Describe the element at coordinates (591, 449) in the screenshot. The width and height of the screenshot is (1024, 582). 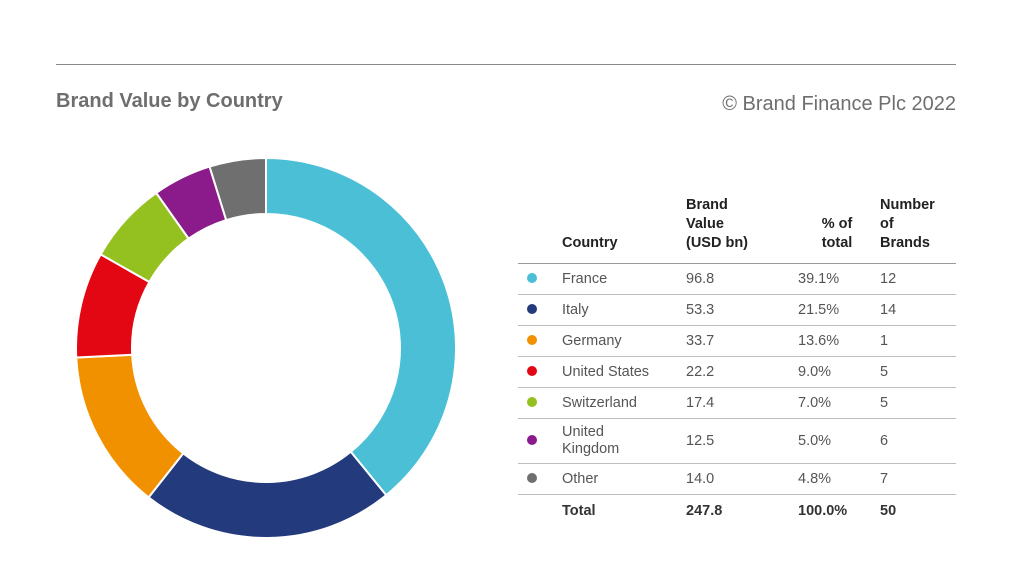
I see `country-name: Kingdom` at that location.